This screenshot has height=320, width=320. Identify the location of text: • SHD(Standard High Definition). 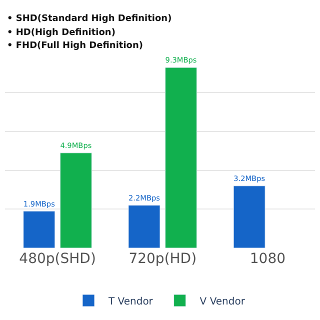
(89, 19).